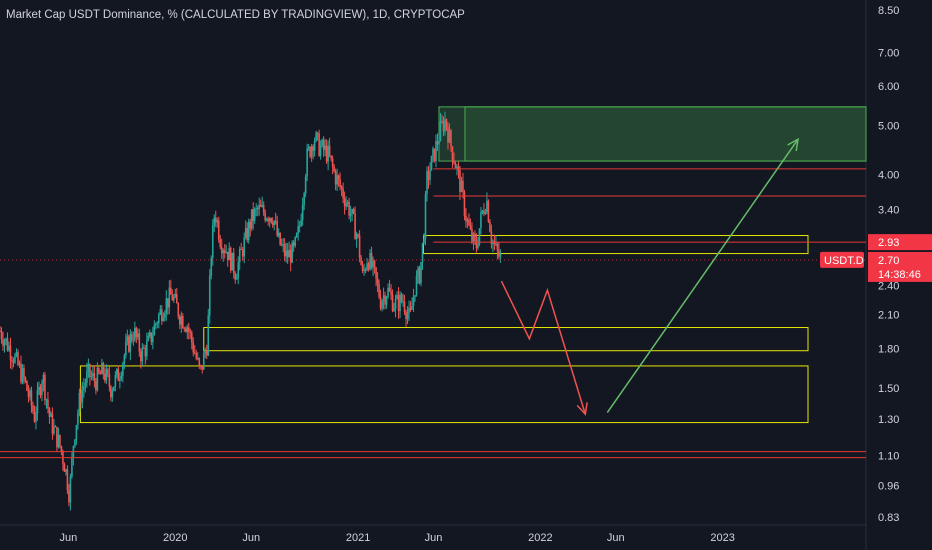 The image size is (932, 550). Describe the element at coordinates (444, 394) in the screenshot. I see `yellow-zone-box` at that location.